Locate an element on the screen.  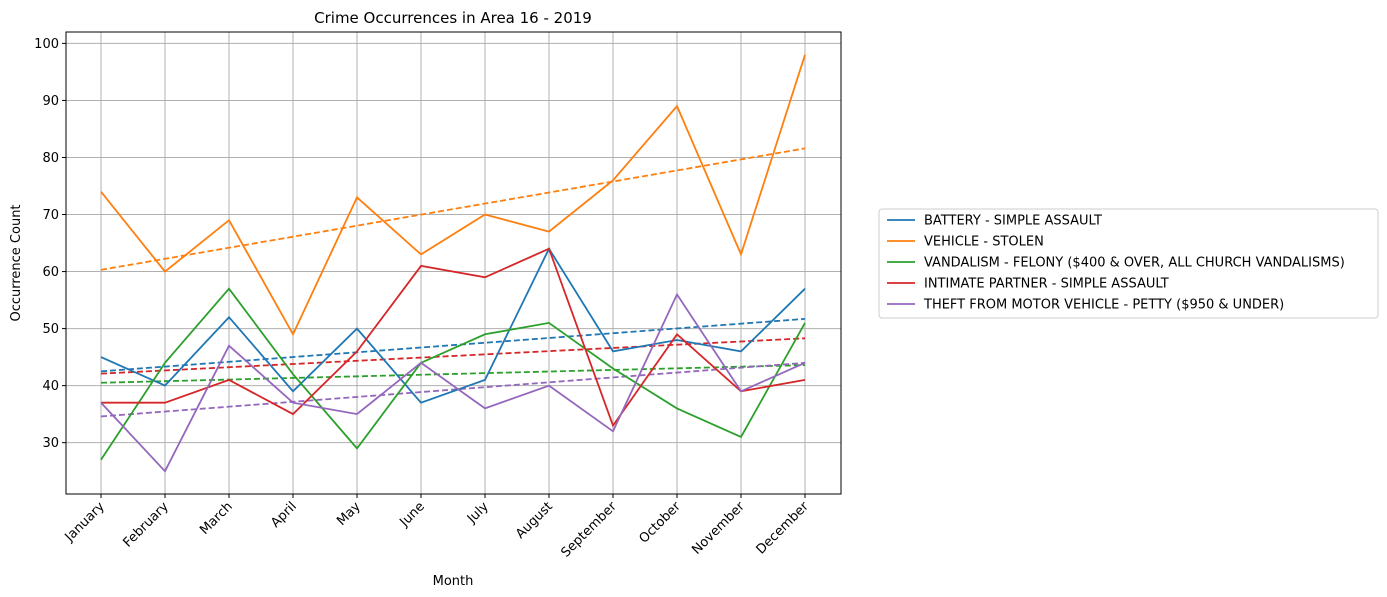
legend-label: BATTERY - SIMPLE ASSAULT is located at coordinates (1013, 221).